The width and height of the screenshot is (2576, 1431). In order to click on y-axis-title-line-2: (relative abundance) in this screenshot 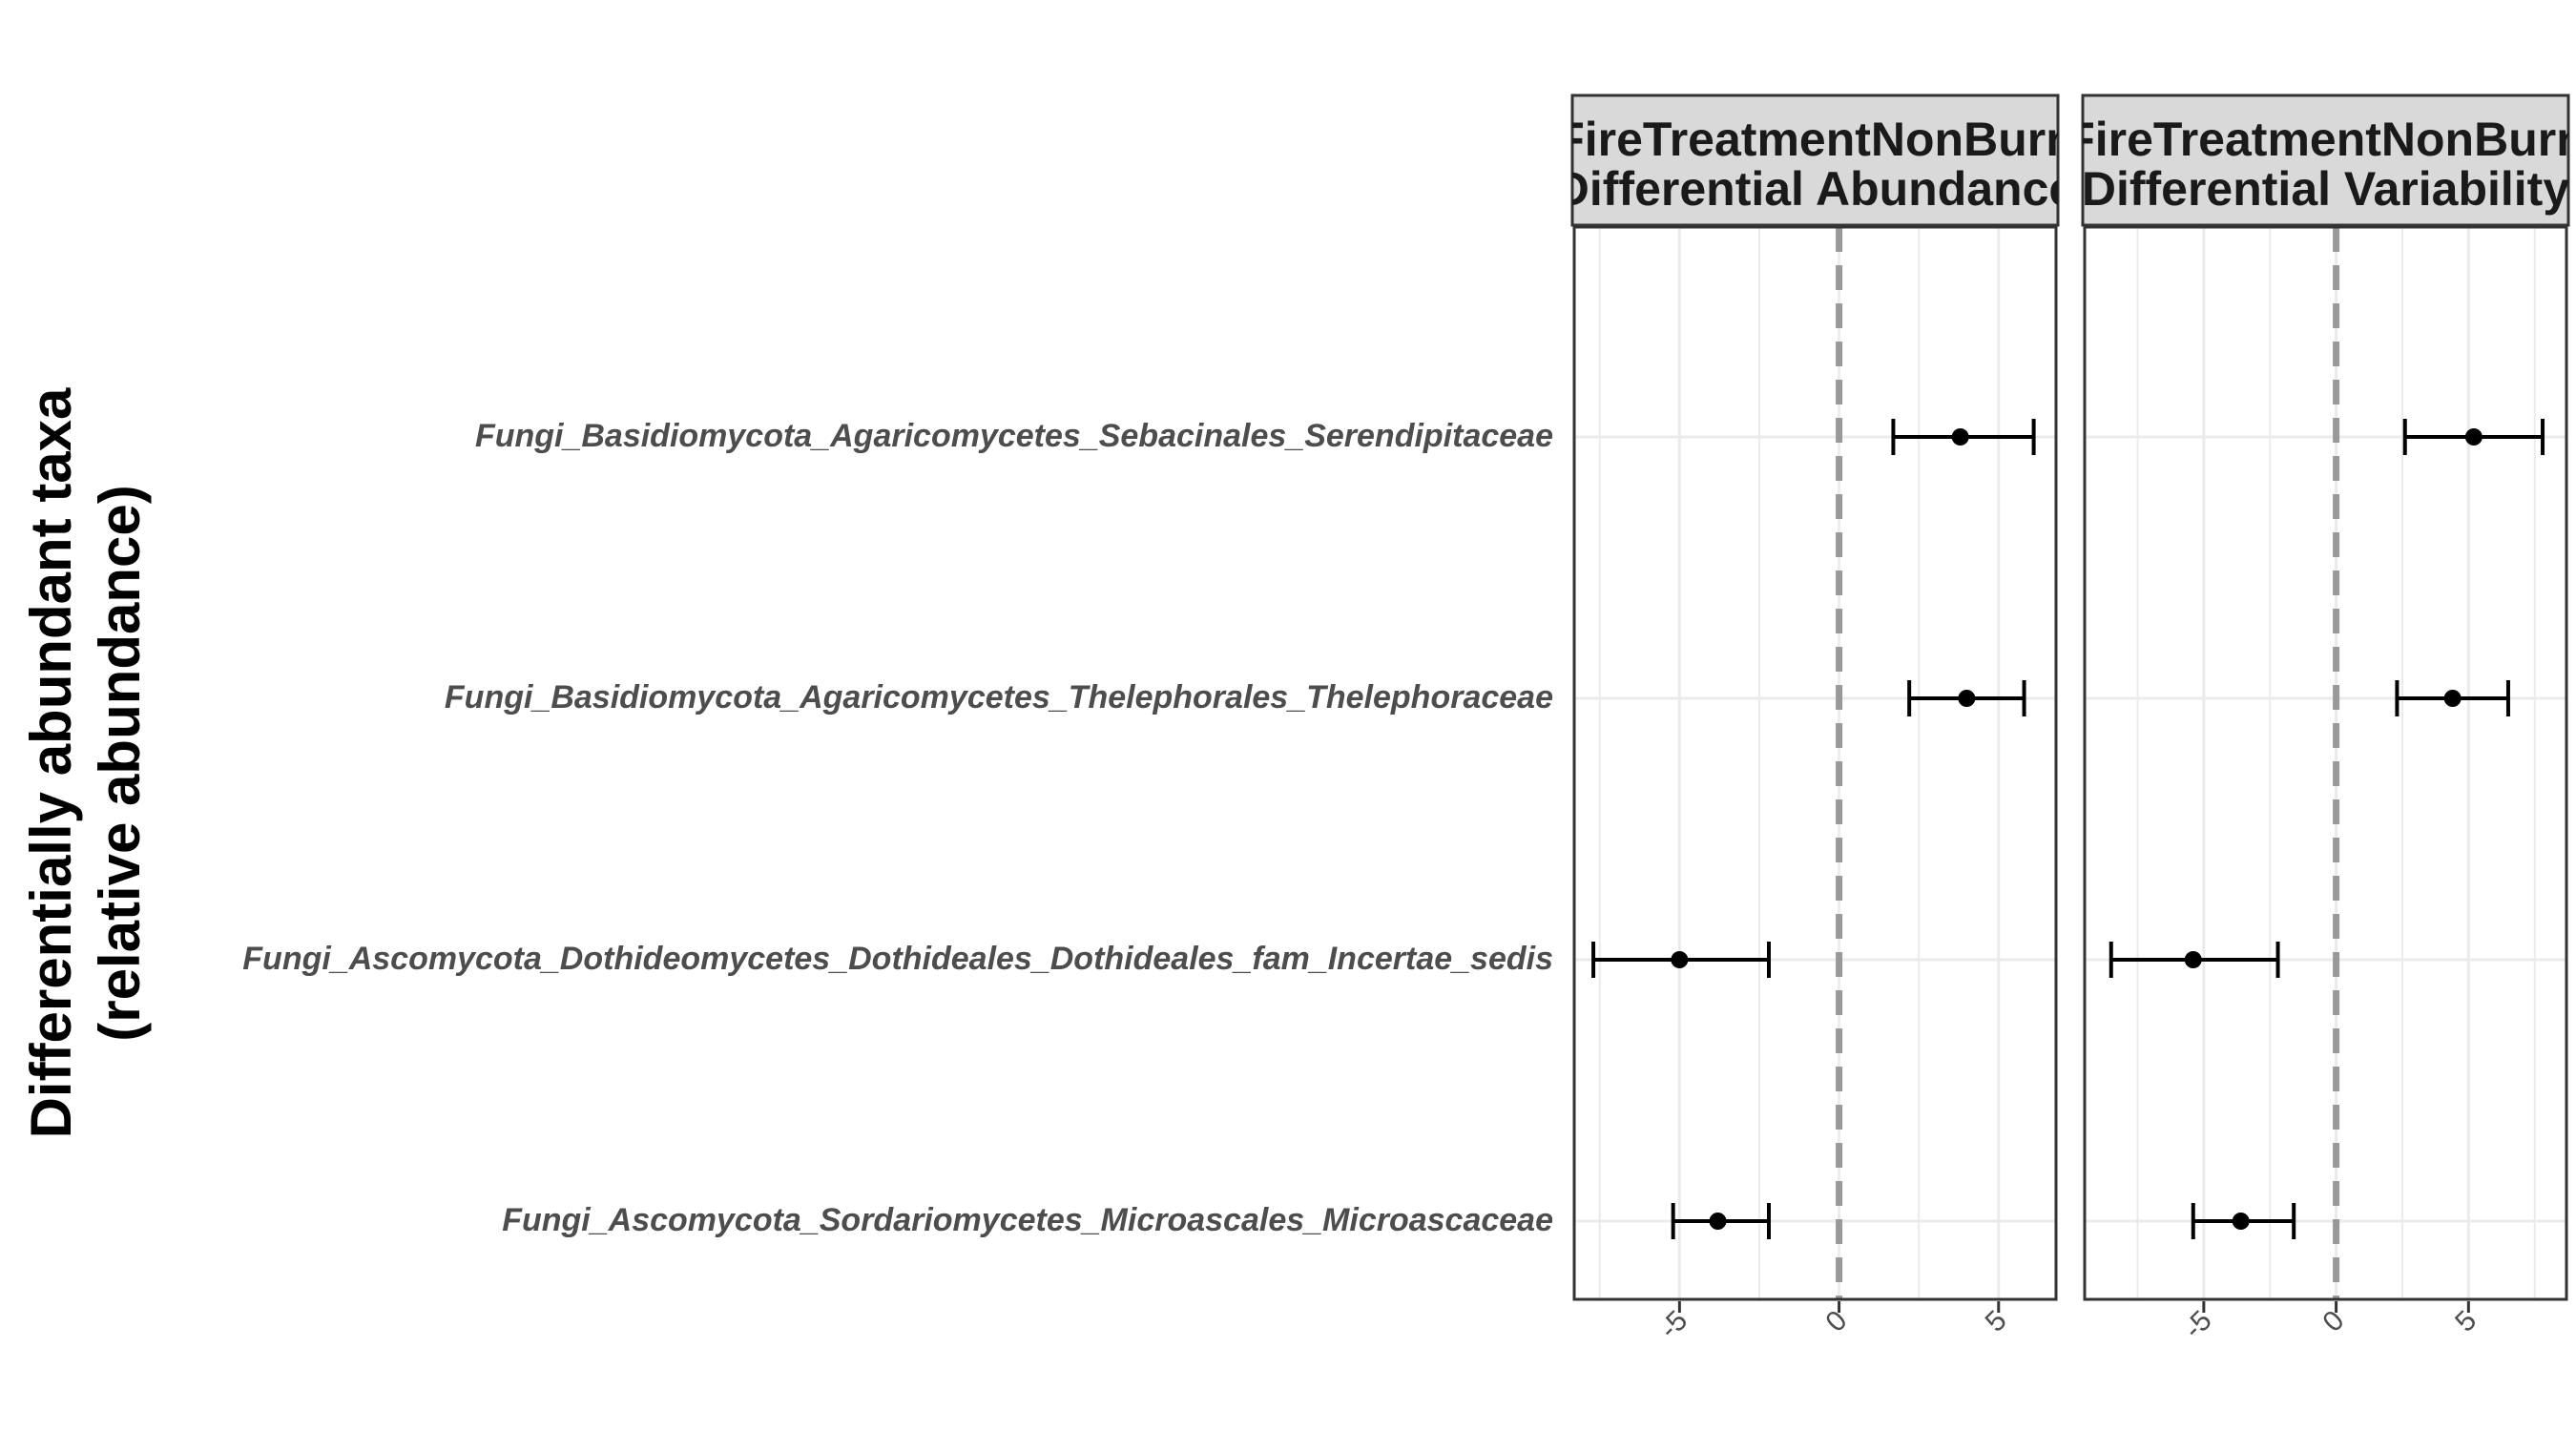, I will do `click(120, 763)`.